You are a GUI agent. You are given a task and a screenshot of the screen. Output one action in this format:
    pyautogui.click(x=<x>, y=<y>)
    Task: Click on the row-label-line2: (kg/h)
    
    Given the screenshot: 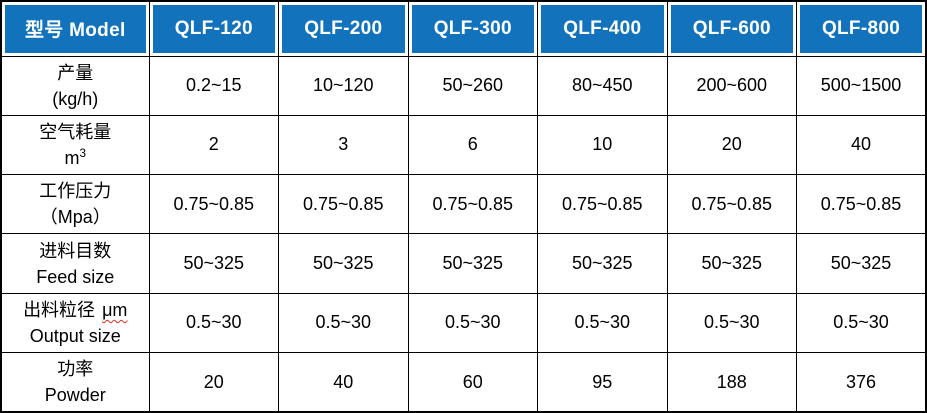 What is the action you would take?
    pyautogui.click(x=75, y=99)
    